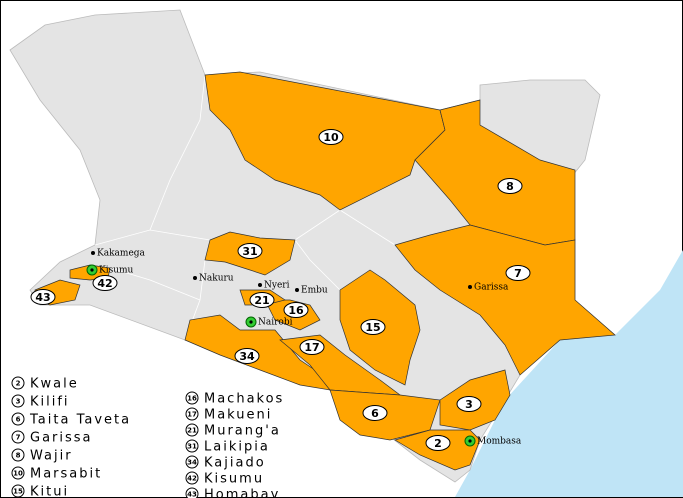  Describe the element at coordinates (235, 463) in the screenshot. I see `legend-name: Kajiado` at that location.